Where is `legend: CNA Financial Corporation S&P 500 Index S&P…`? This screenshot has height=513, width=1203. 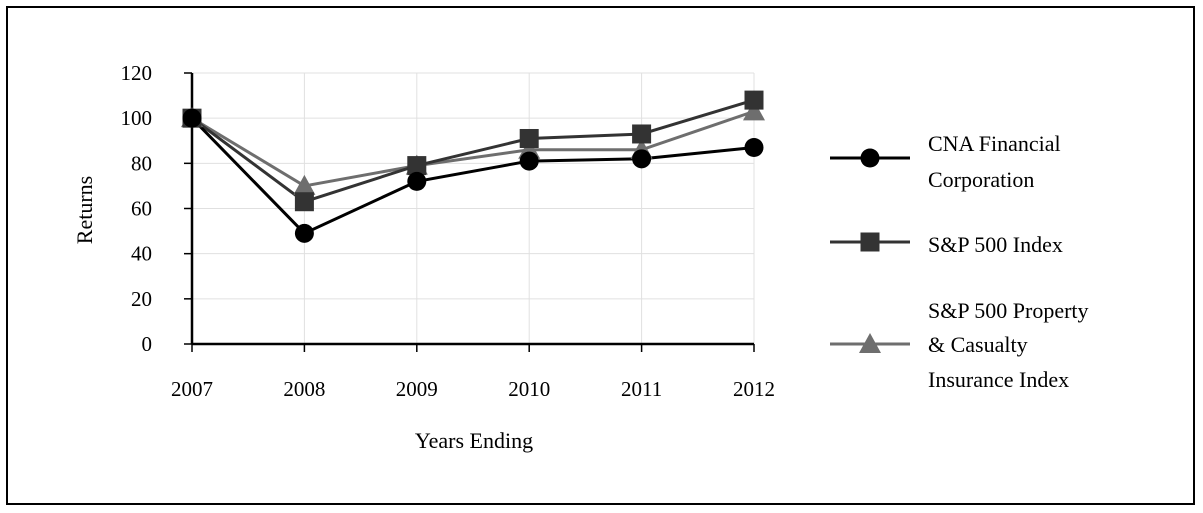 legend: CNA Financial Corporation S&P 500 Index S&P… is located at coordinates (959, 261).